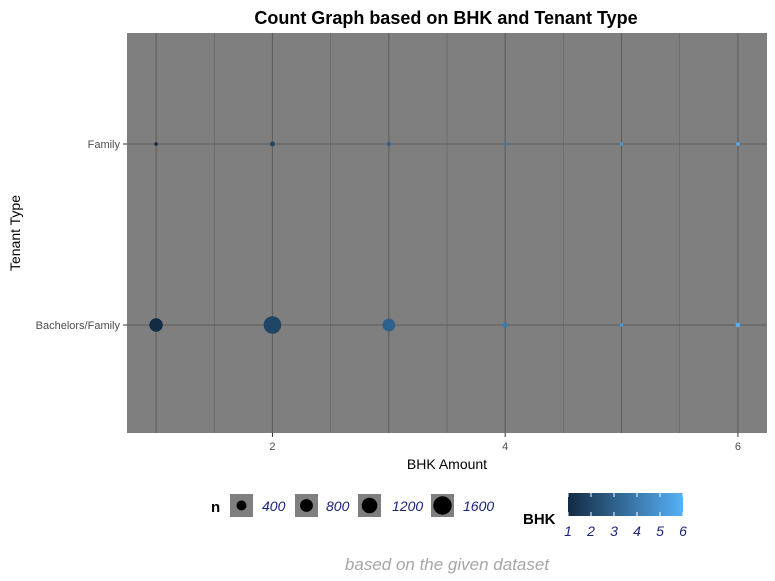 Image resolution: width=775 pixels, height=581 pixels. What do you see at coordinates (81, 235) in the screenshot?
I see `y-axis-ticks: Bachelors/Family Family` at bounding box center [81, 235].